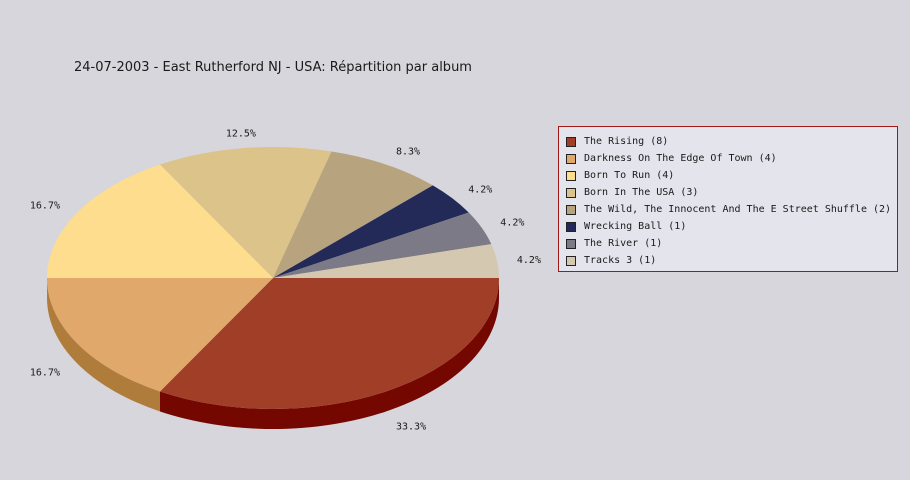 Image resolution: width=910 pixels, height=480 pixels. I want to click on legend-label: The Rising (8), so click(626, 141).